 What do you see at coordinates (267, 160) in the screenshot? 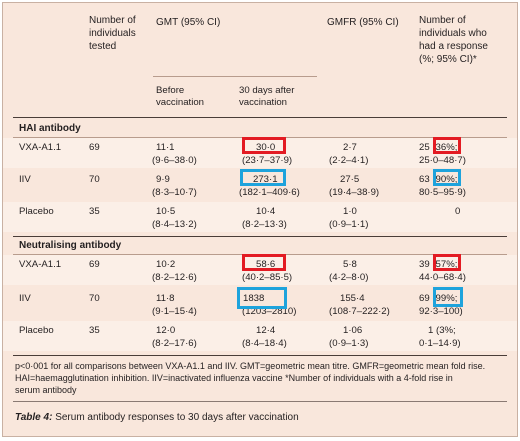
I see `row-after-ci: (23·7–37·9)` at bounding box center [267, 160].